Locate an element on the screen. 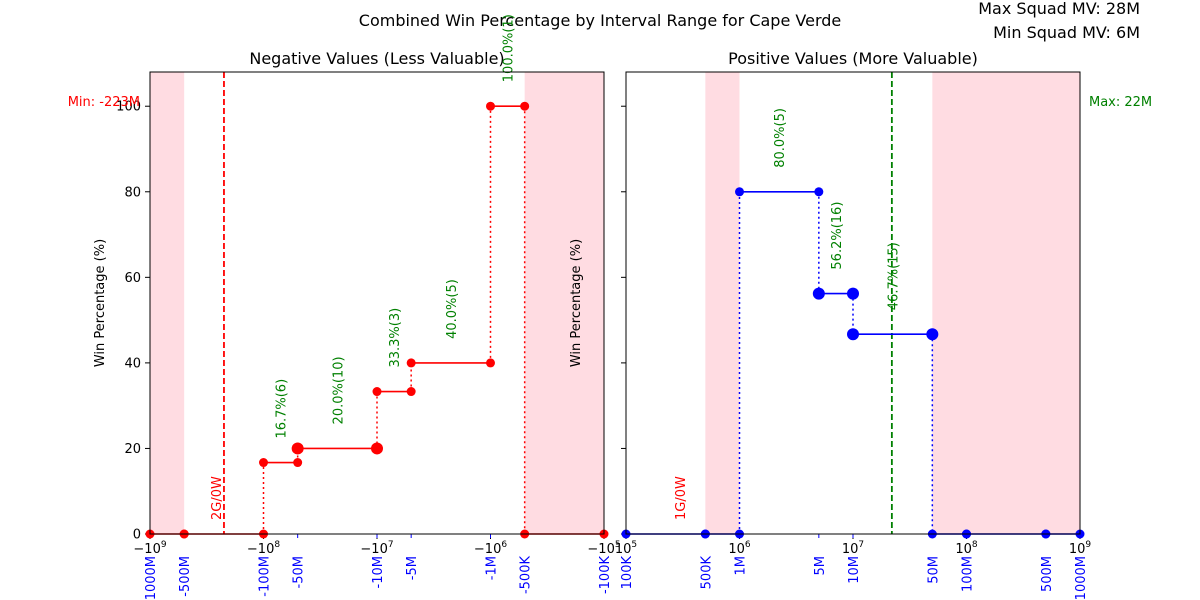 Image resolution: width=1200 pixels, height=600 pixels. step-value-label: 100.0%(1) is located at coordinates (509, 48).